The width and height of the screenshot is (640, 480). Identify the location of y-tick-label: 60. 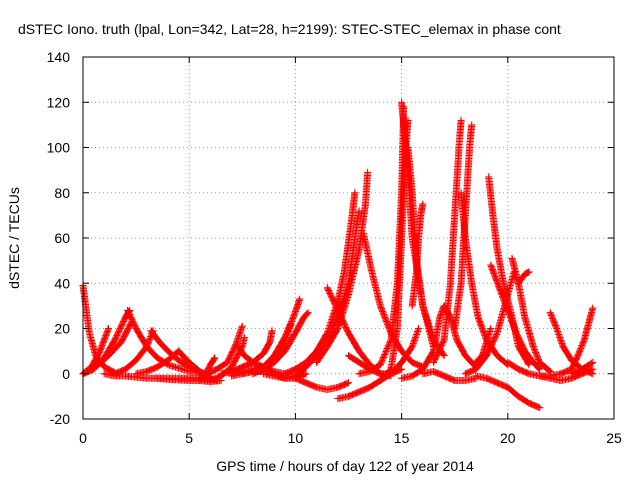
(62, 238).